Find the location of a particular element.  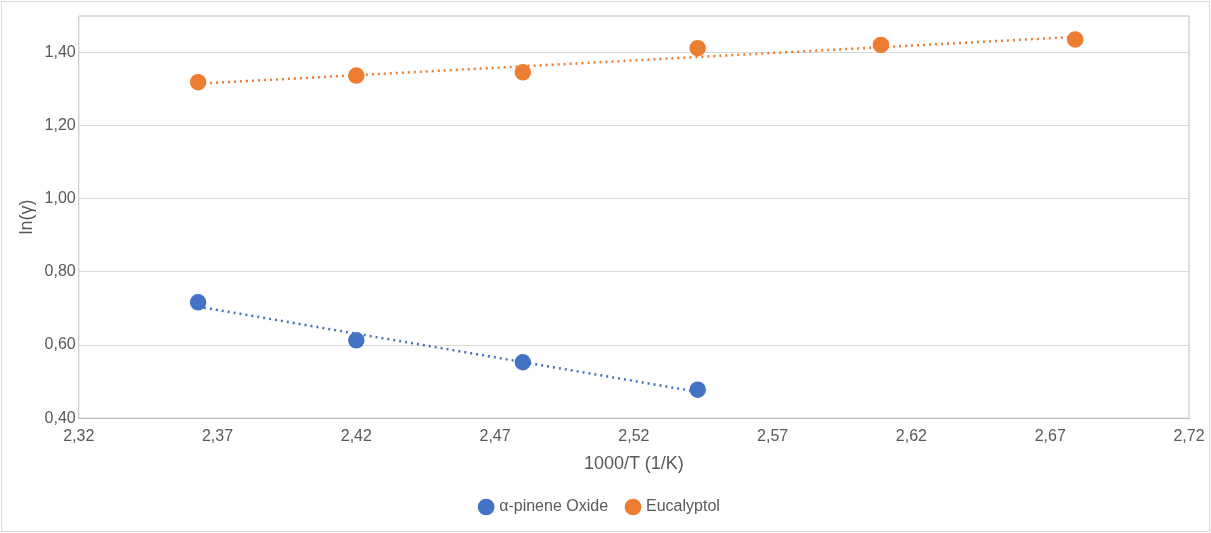

x-tick-label: 2,72 is located at coordinates (1189, 436).